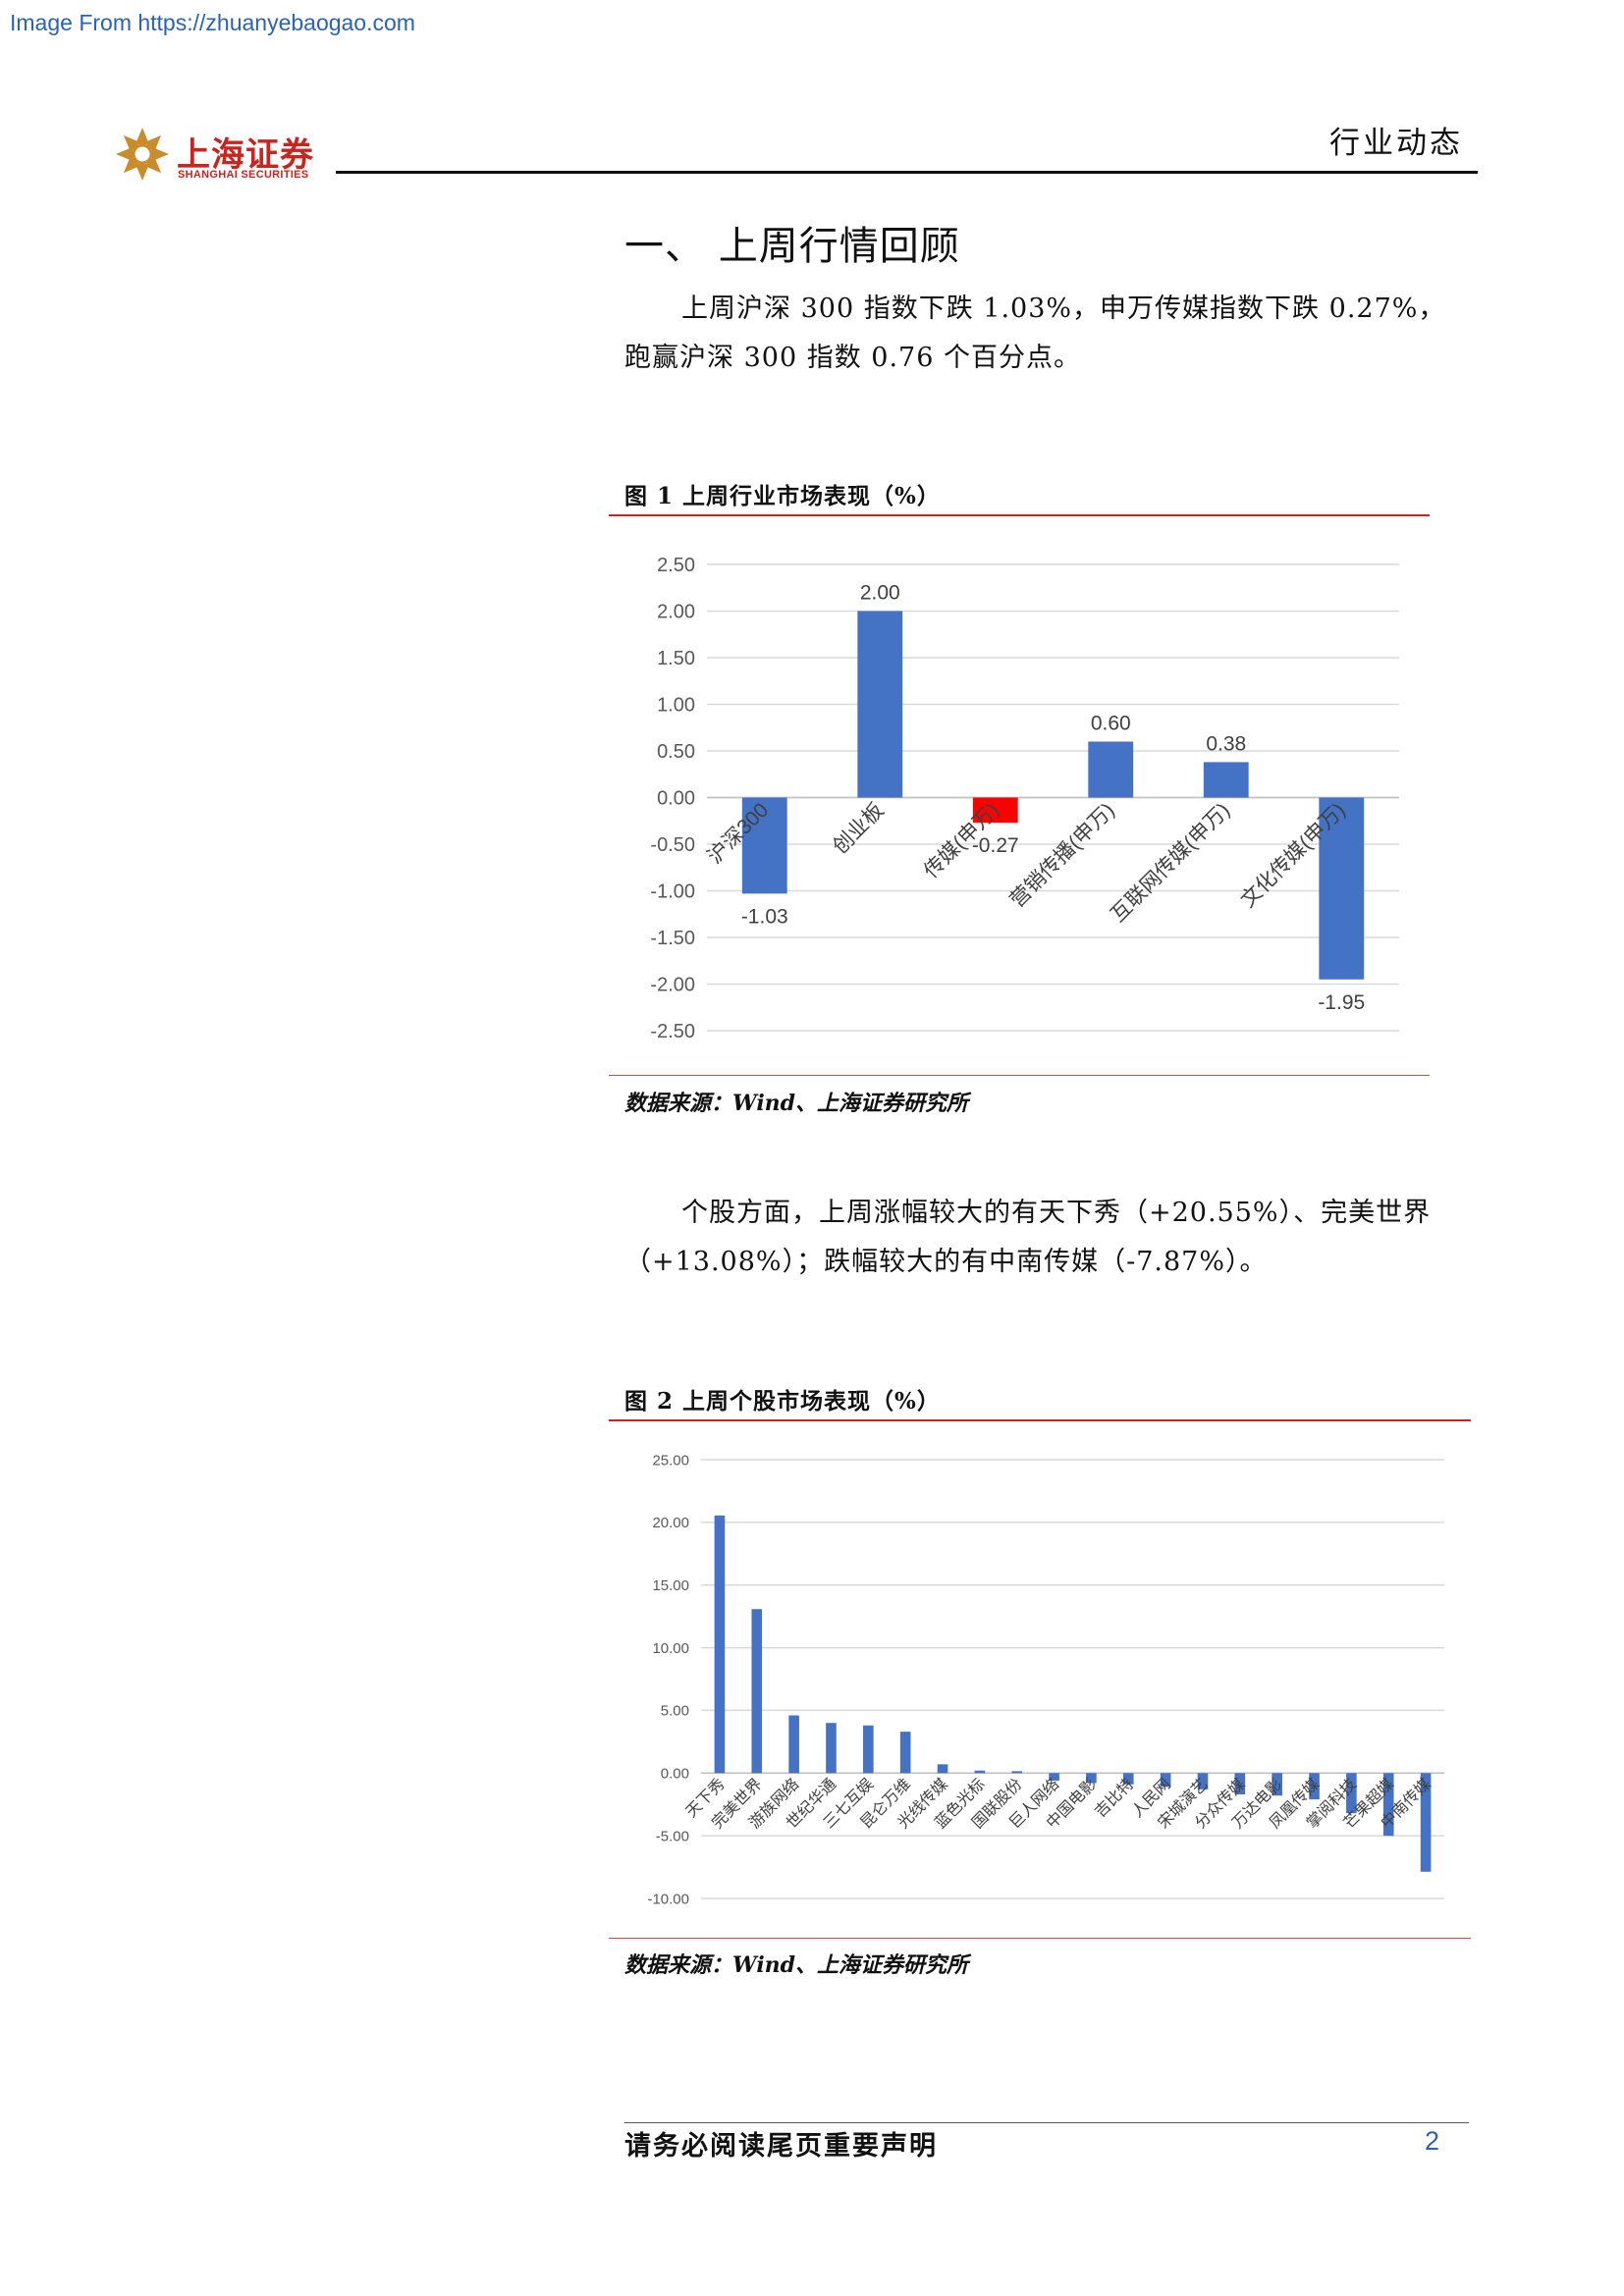 This screenshot has width=1624, height=2296. What do you see at coordinates (668, 1899) in the screenshot?
I see `y-tick-label: -10.00` at bounding box center [668, 1899].